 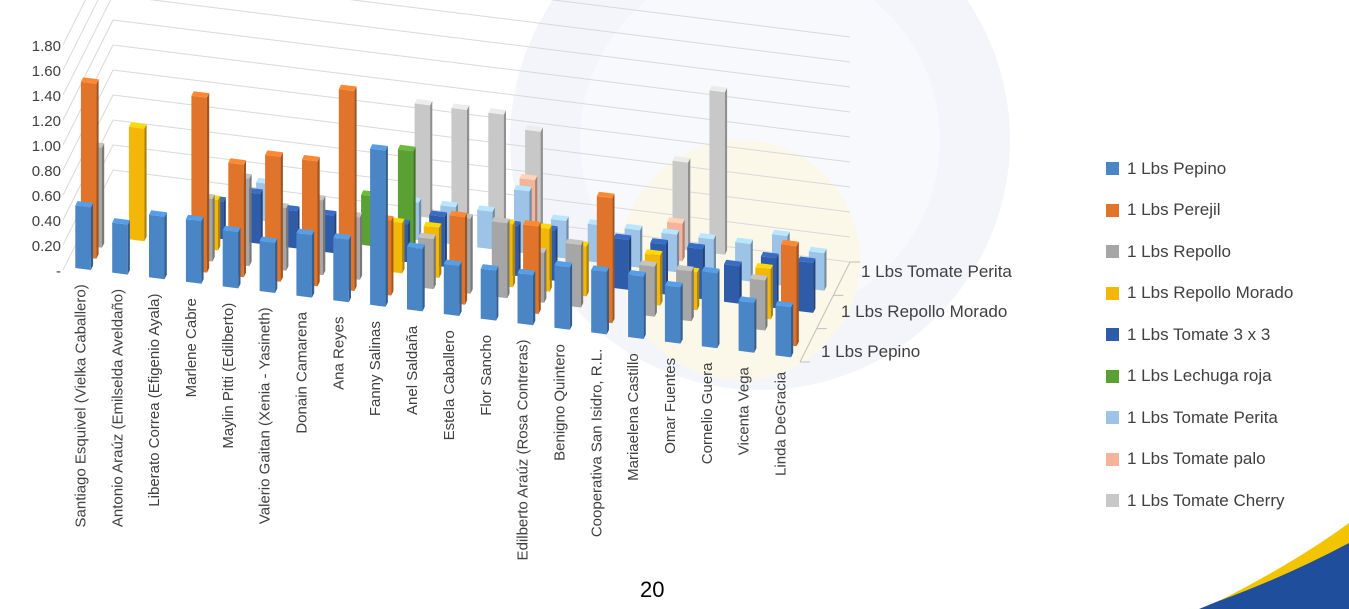 I want to click on x-tick-label: Flor Sancho, so click(x=486, y=375).